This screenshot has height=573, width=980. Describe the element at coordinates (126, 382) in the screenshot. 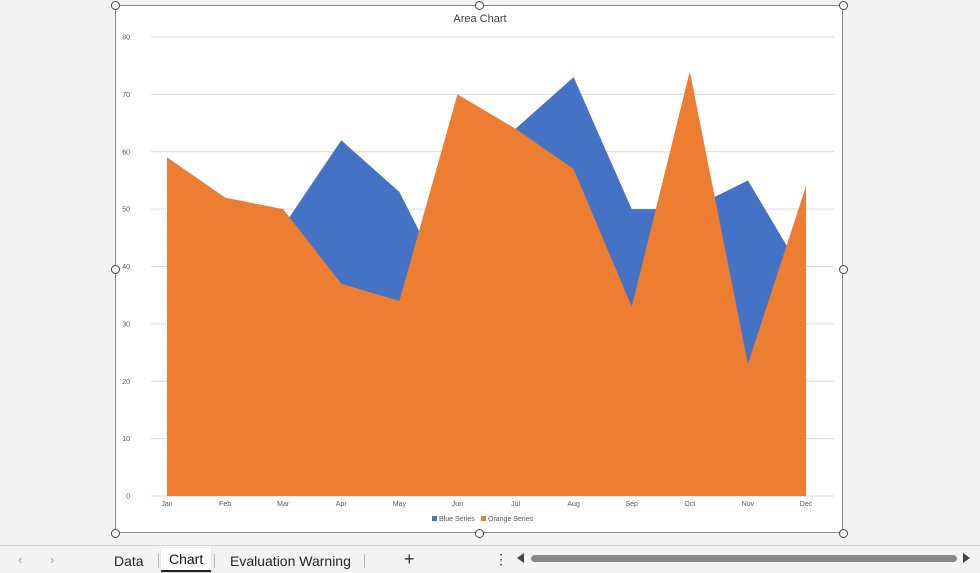

I see `y-tick-label: 20` at that location.